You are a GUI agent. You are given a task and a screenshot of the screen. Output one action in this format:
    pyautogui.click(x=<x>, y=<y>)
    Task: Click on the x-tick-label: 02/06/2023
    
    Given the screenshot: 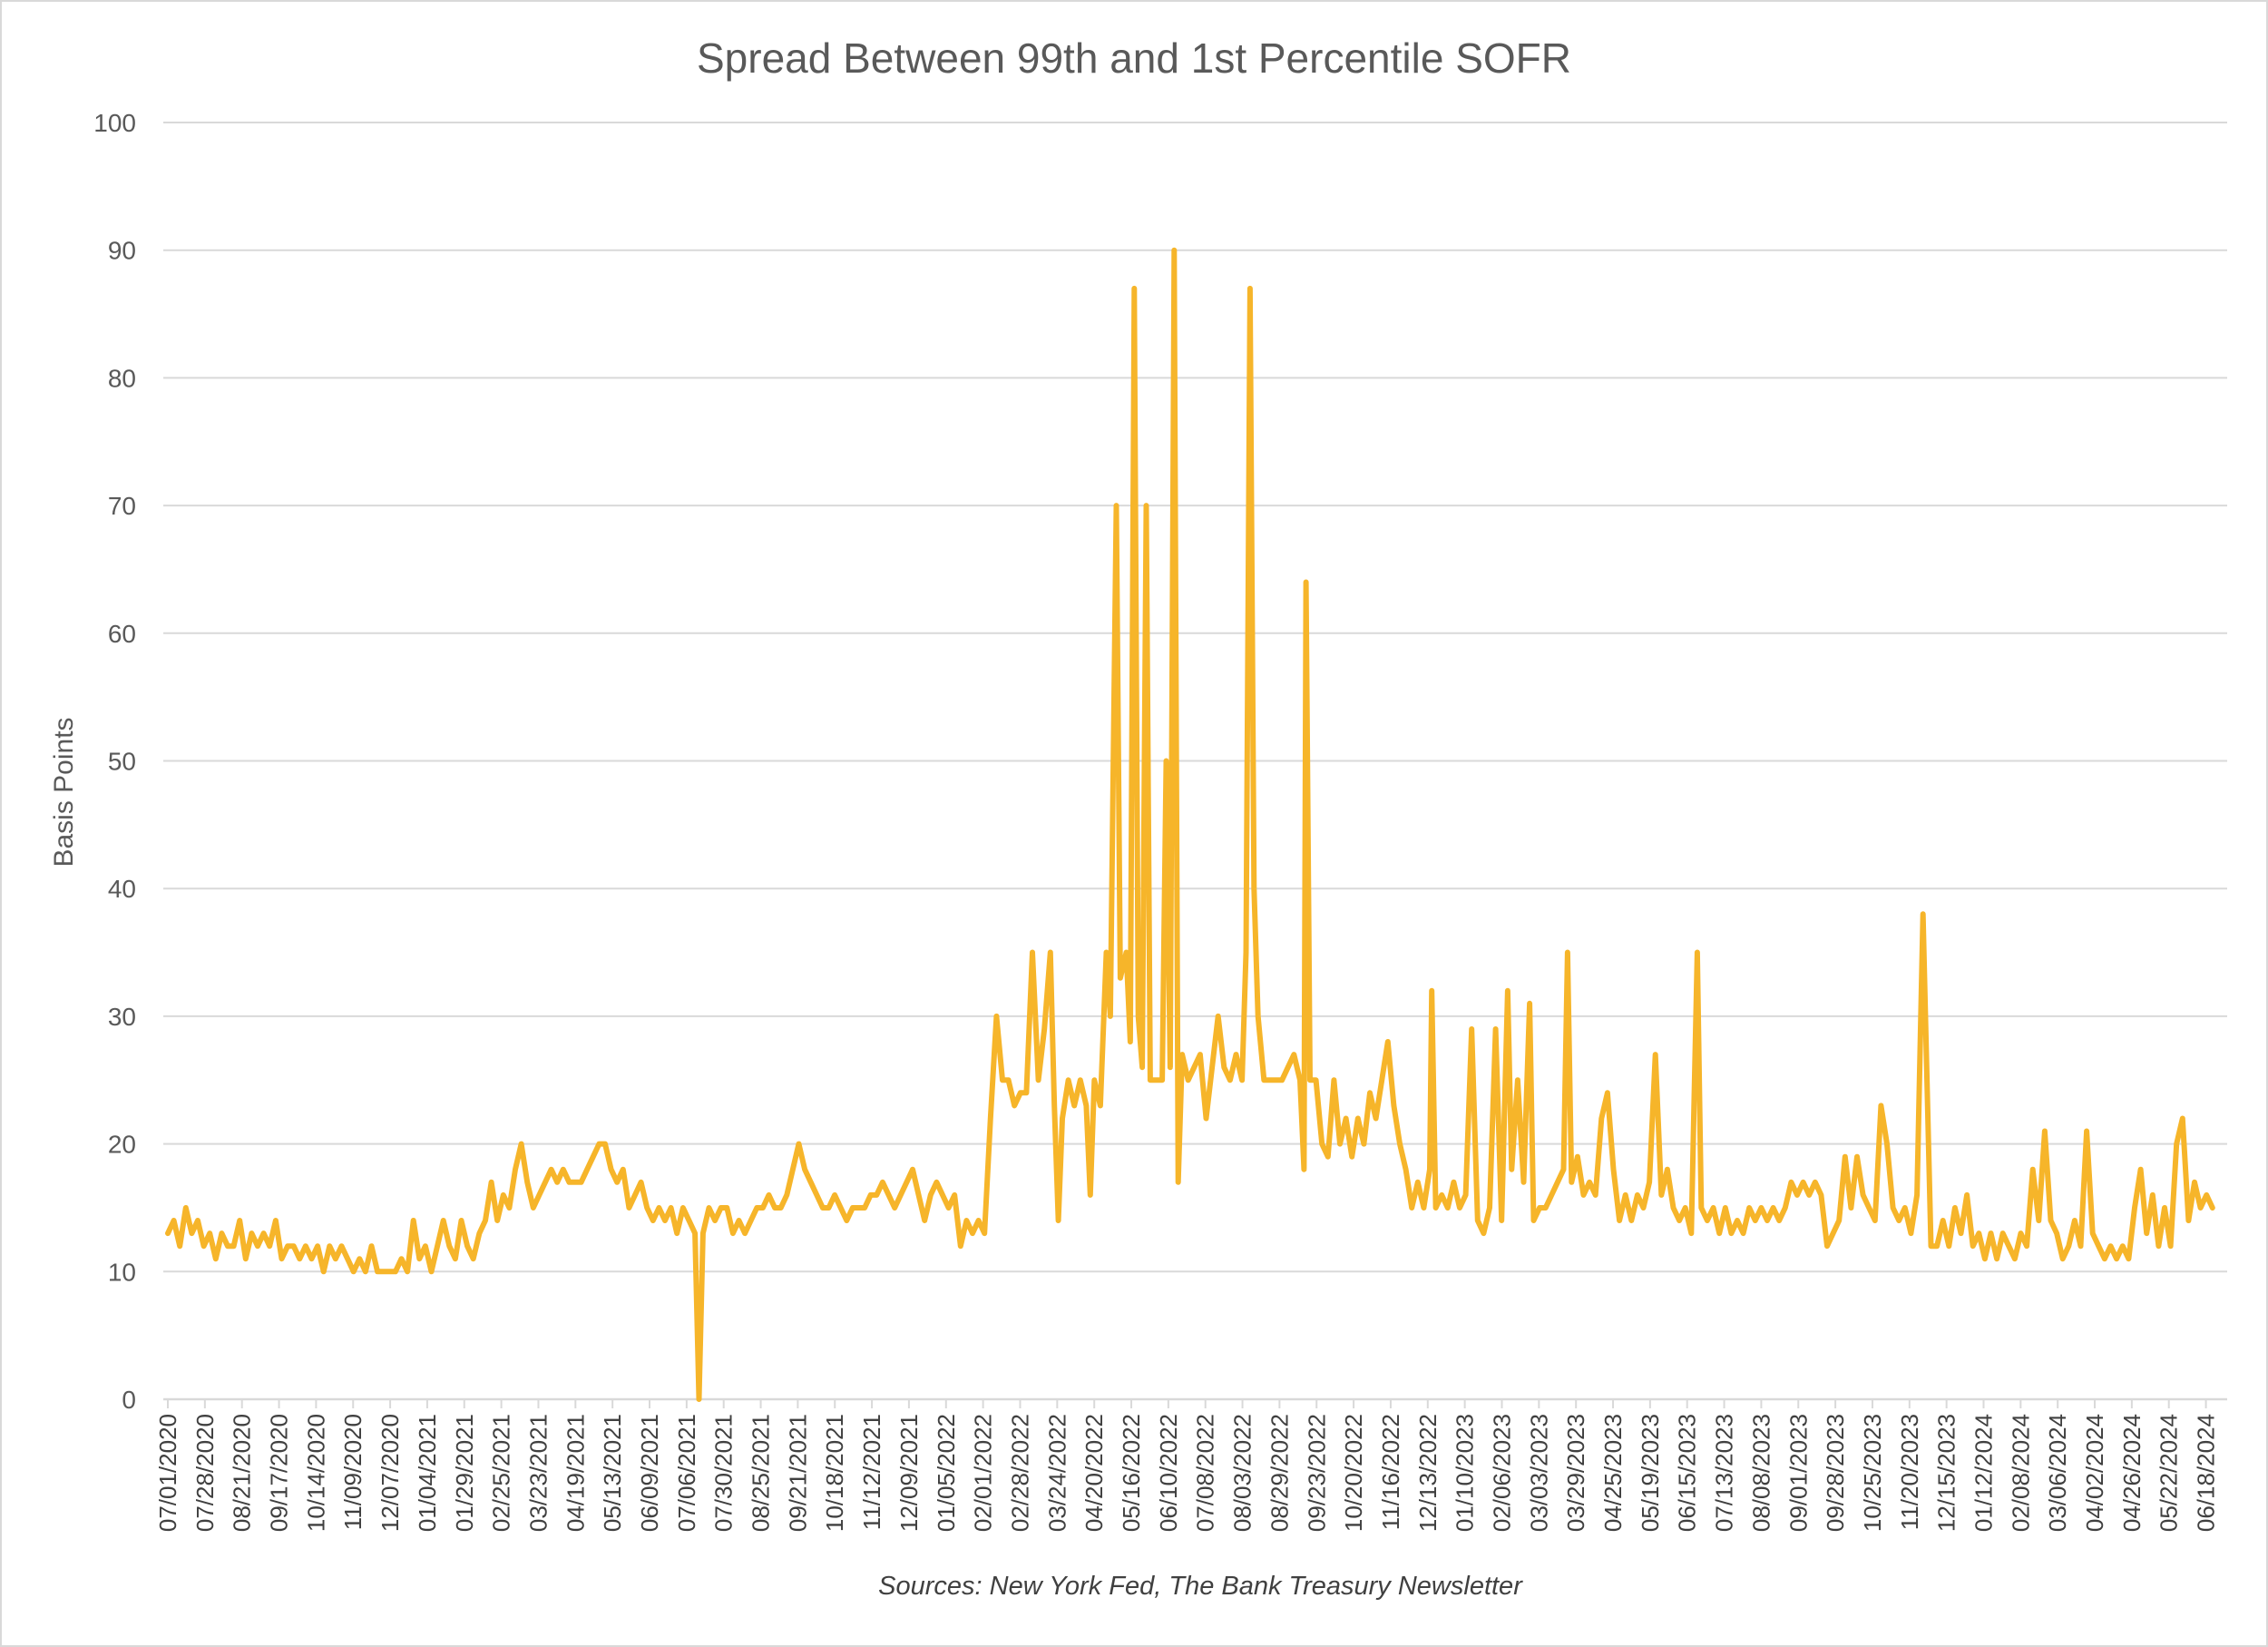 What is the action you would take?
    pyautogui.click(x=1502, y=1473)
    